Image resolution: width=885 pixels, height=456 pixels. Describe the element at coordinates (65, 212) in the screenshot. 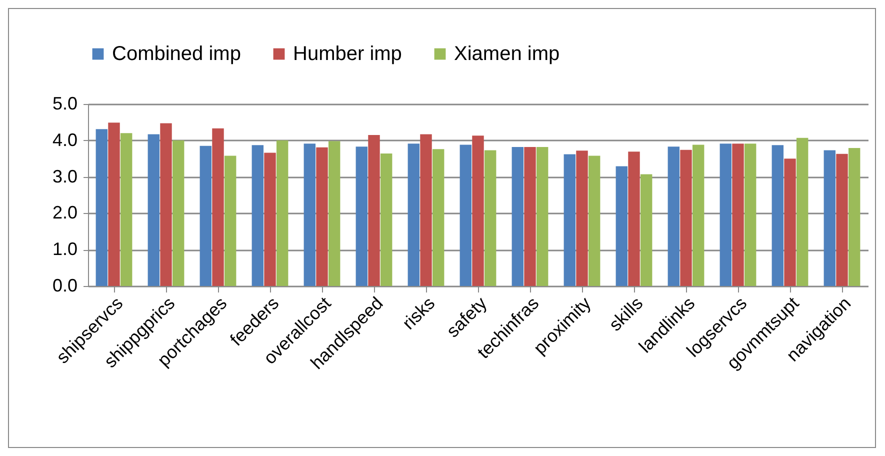

I see `y-tick-label: 2.0` at that location.